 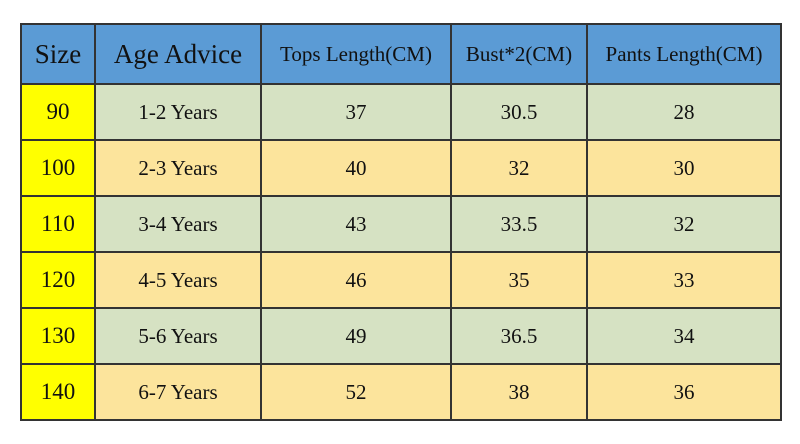 What do you see at coordinates (178, 224) in the screenshot?
I see `cell-age: 3-4 Years` at bounding box center [178, 224].